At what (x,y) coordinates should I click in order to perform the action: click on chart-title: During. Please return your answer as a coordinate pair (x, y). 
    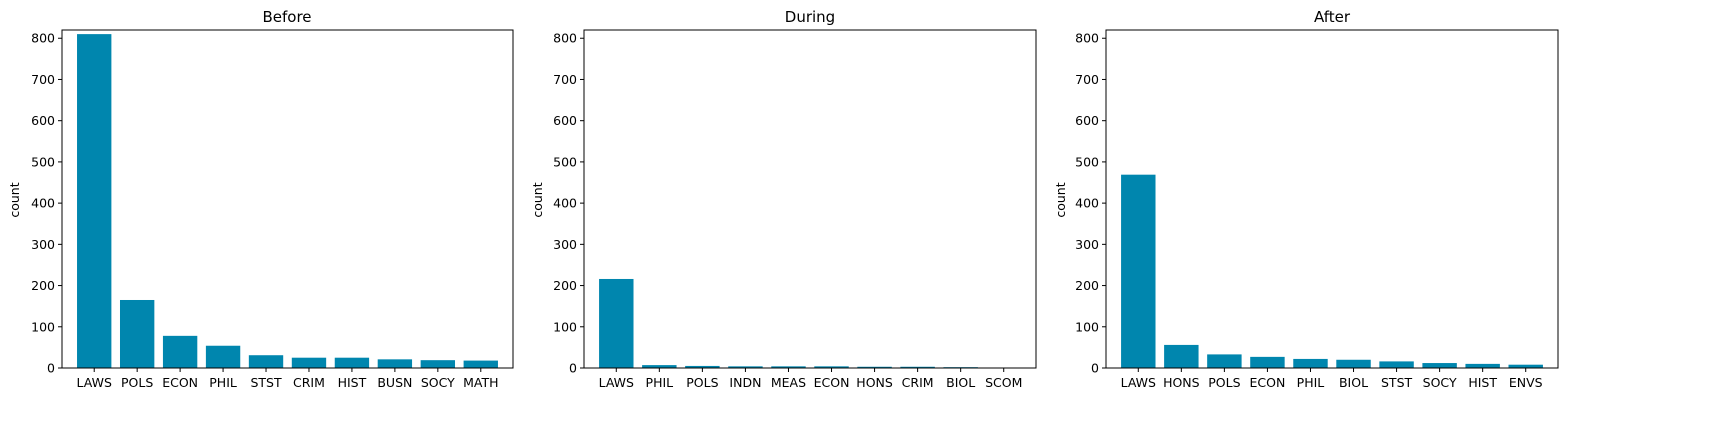
    Looking at the image, I should click on (810, 17).